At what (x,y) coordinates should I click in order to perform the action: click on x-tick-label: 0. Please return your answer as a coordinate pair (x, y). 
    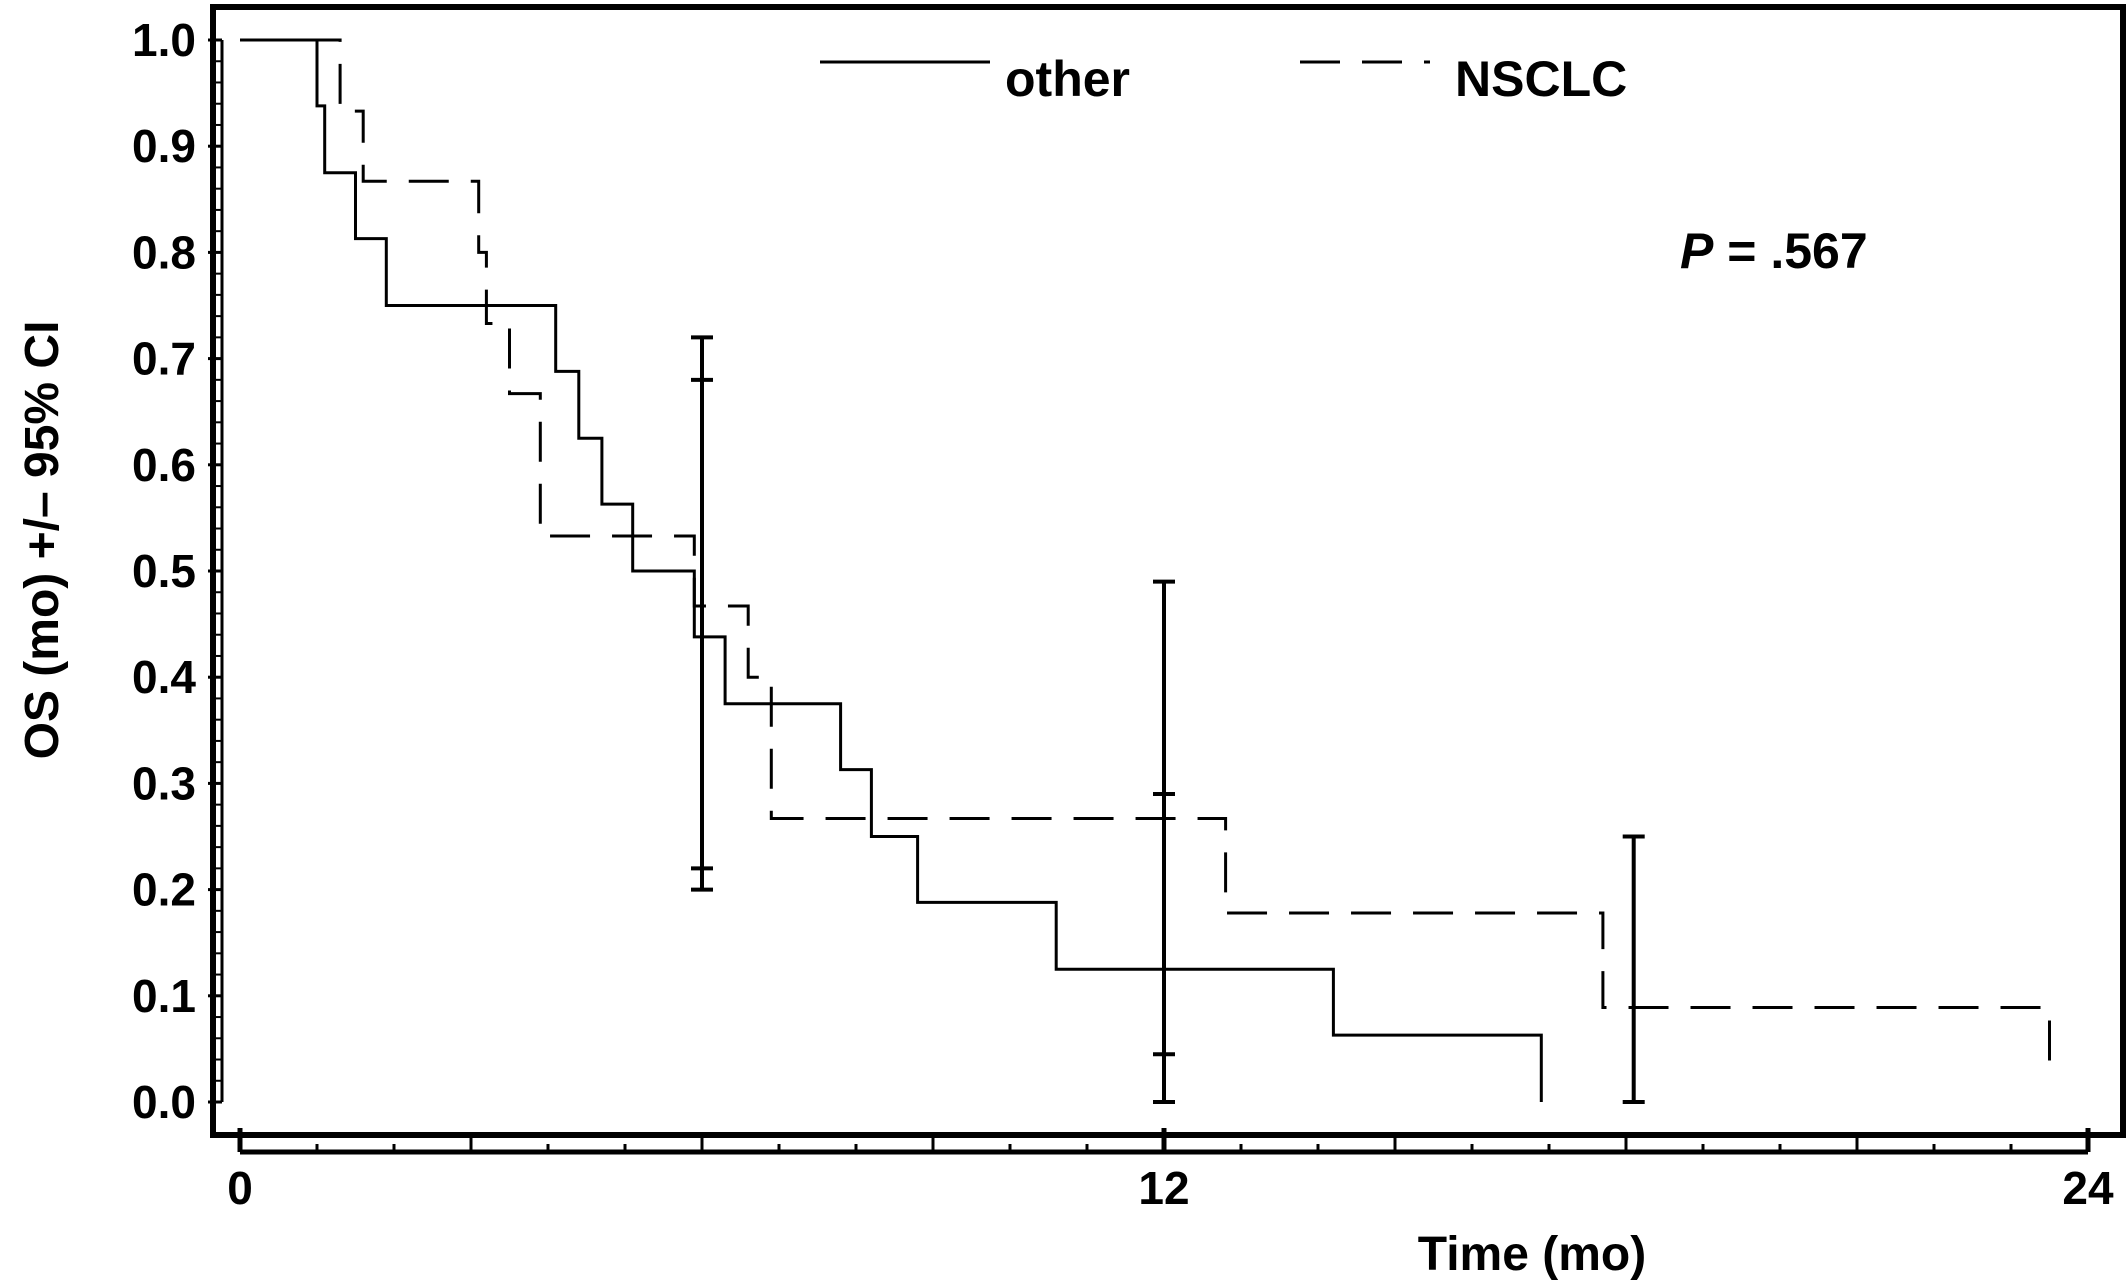
    Looking at the image, I should click on (240, 1188).